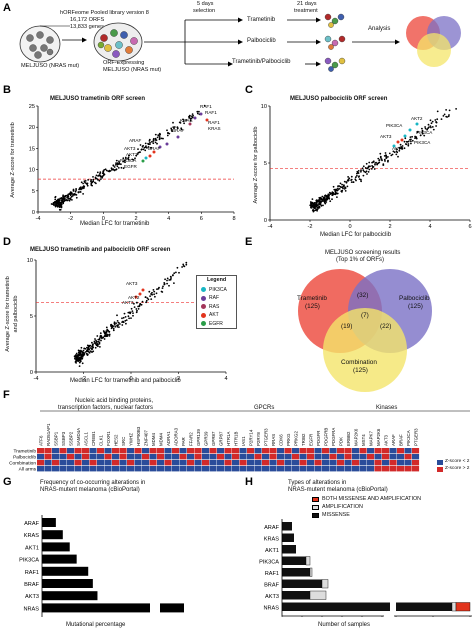 This screenshot has height=631, width=474. What do you see at coordinates (296, 572) in the screenshot?
I see `bar-missense` at bounding box center [296, 572].